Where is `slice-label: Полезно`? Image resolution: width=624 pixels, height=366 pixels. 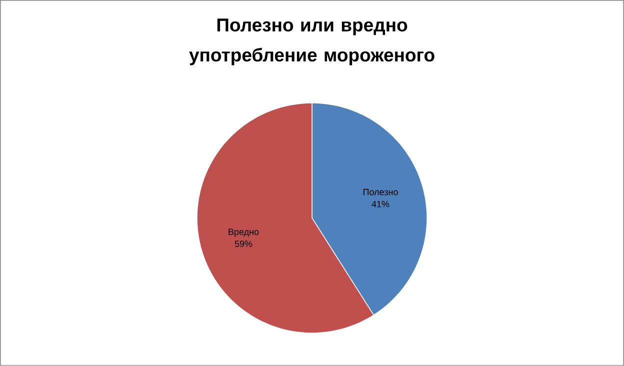 slice-label: Полезно is located at coordinates (380, 192).